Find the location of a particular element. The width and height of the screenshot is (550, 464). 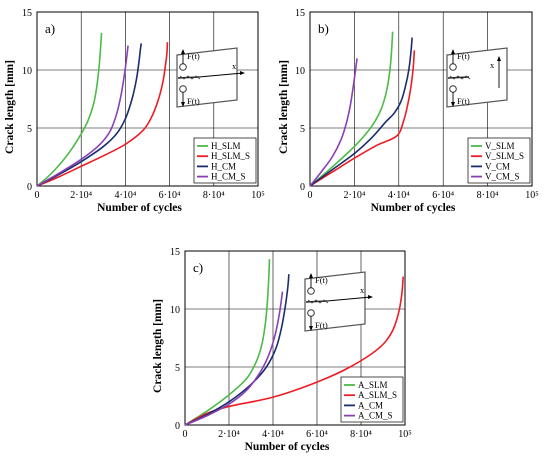

panel-label: b) is located at coordinates (323, 28).